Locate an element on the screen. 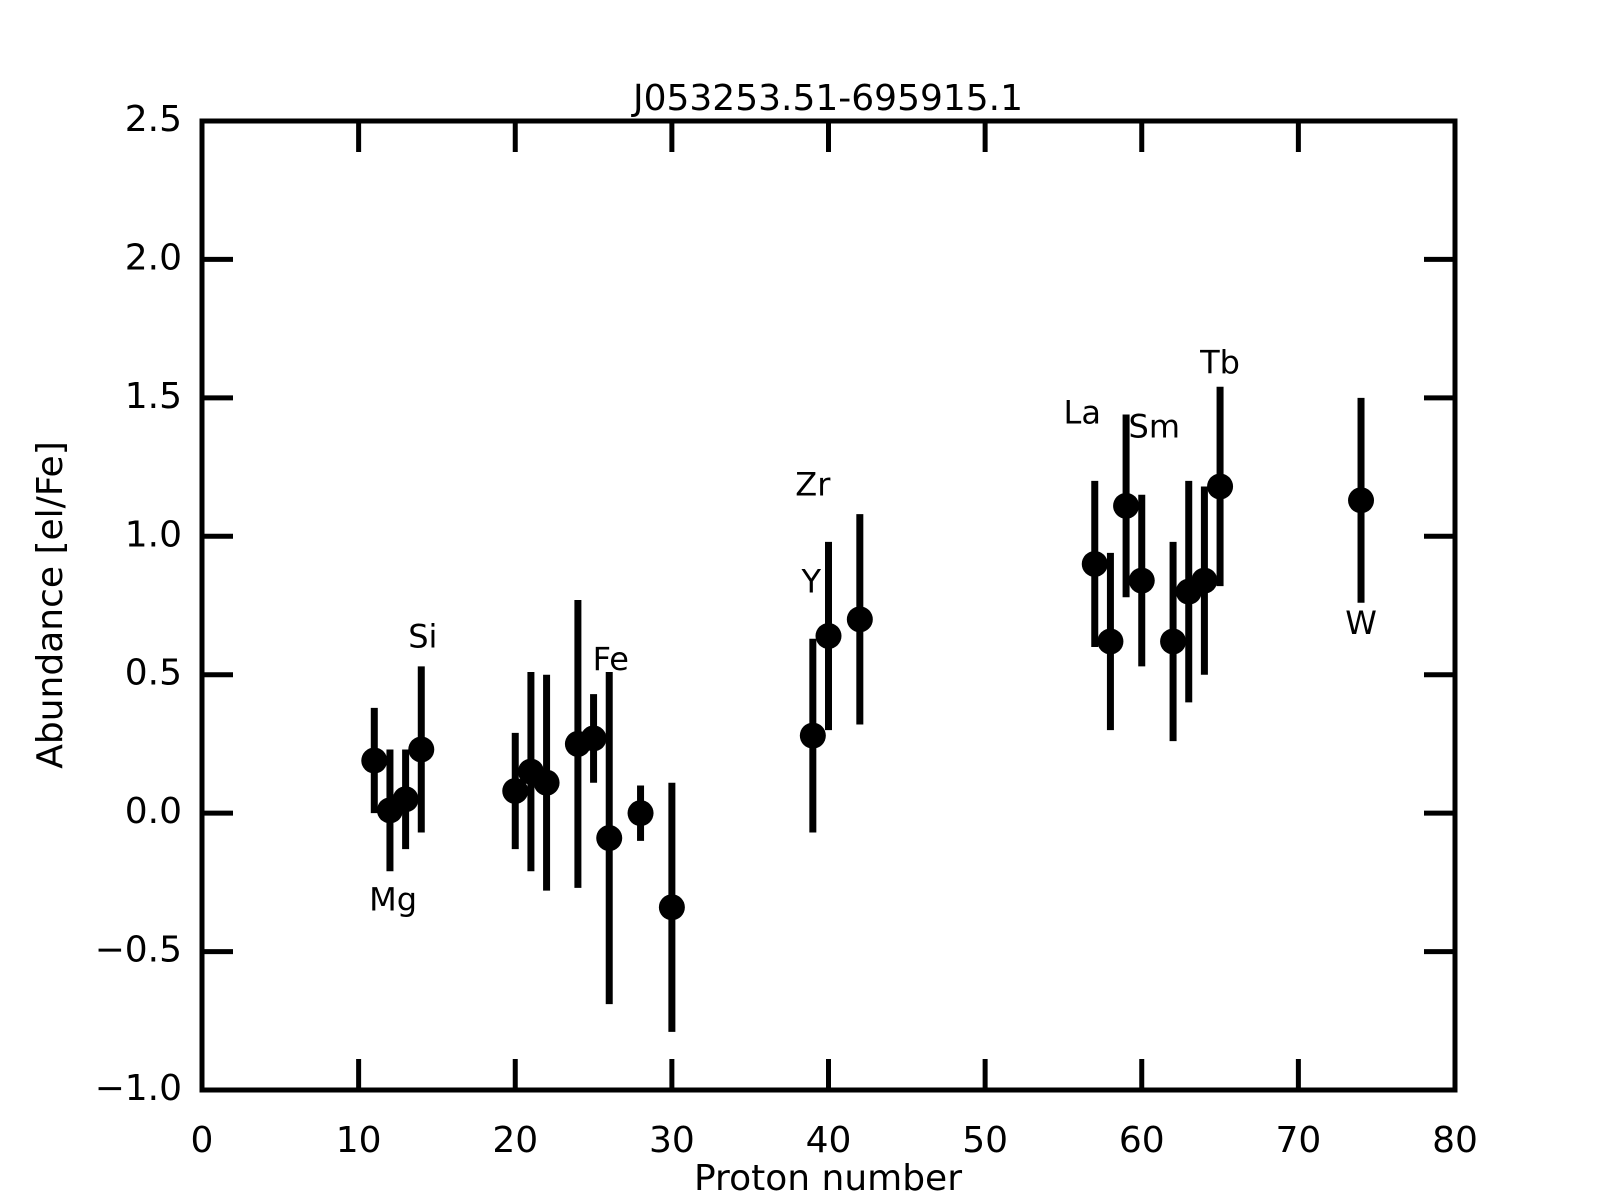 Image resolution: width=1600 pixels, height=1200 pixels. x-axis-label: Proton number is located at coordinates (828, 1178).